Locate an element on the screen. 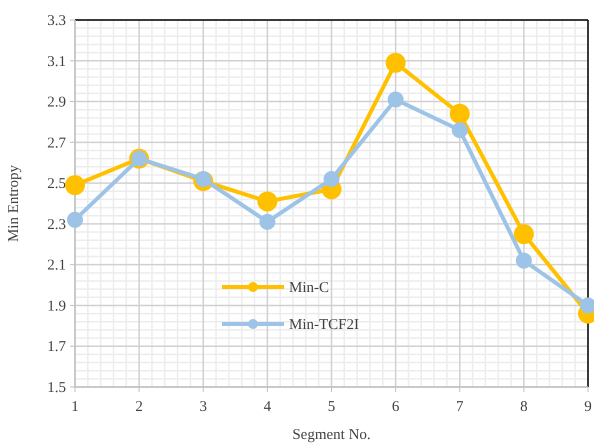 This screenshot has width=594, height=446. x-tick-label: 1 is located at coordinates (75, 407).